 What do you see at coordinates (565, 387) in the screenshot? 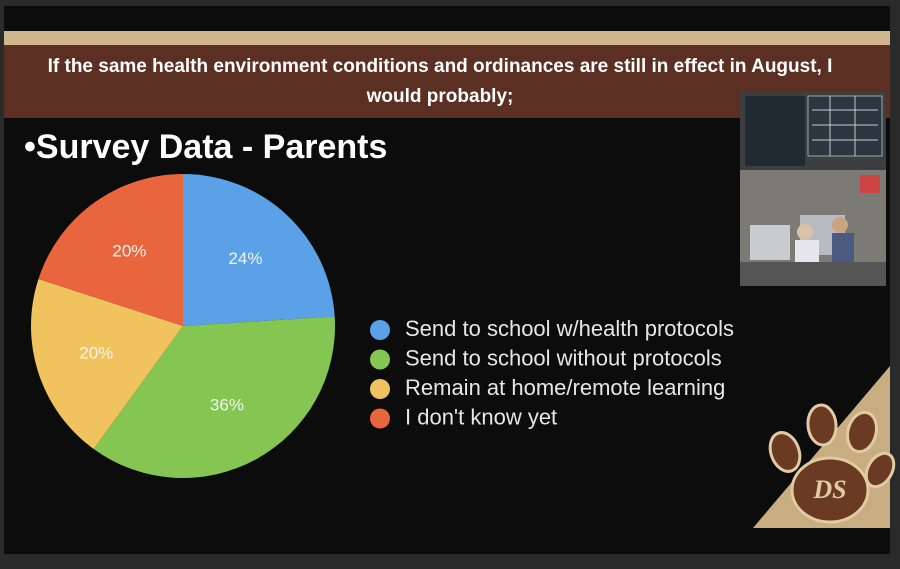
I see `legend-label: Remain at home/remote learning` at bounding box center [565, 387].